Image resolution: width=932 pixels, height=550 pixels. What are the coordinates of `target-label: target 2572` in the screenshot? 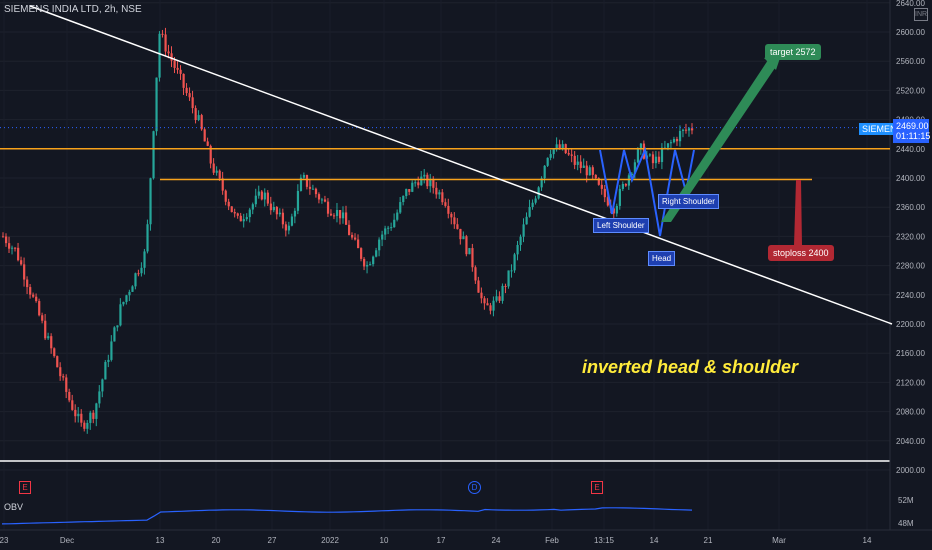 It's located at (793, 52).